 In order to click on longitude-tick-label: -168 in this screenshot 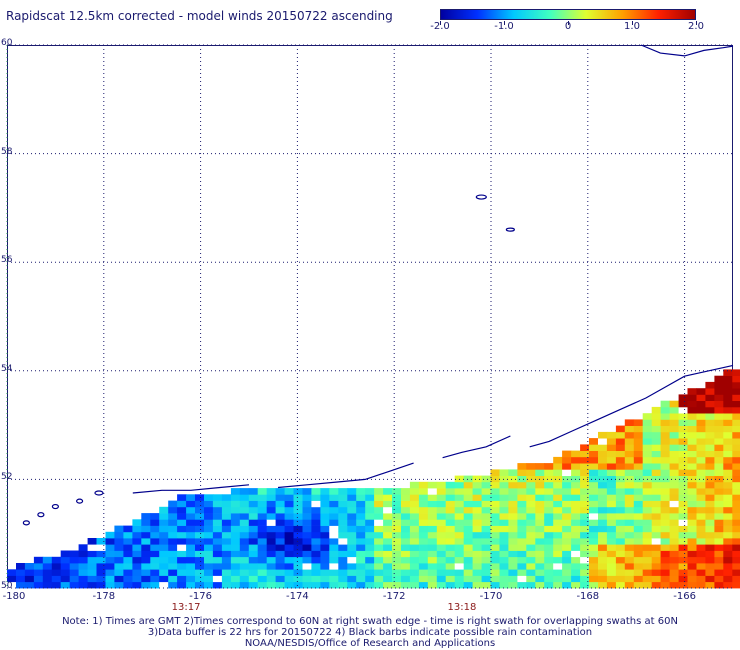, I will do `click(588, 596)`.